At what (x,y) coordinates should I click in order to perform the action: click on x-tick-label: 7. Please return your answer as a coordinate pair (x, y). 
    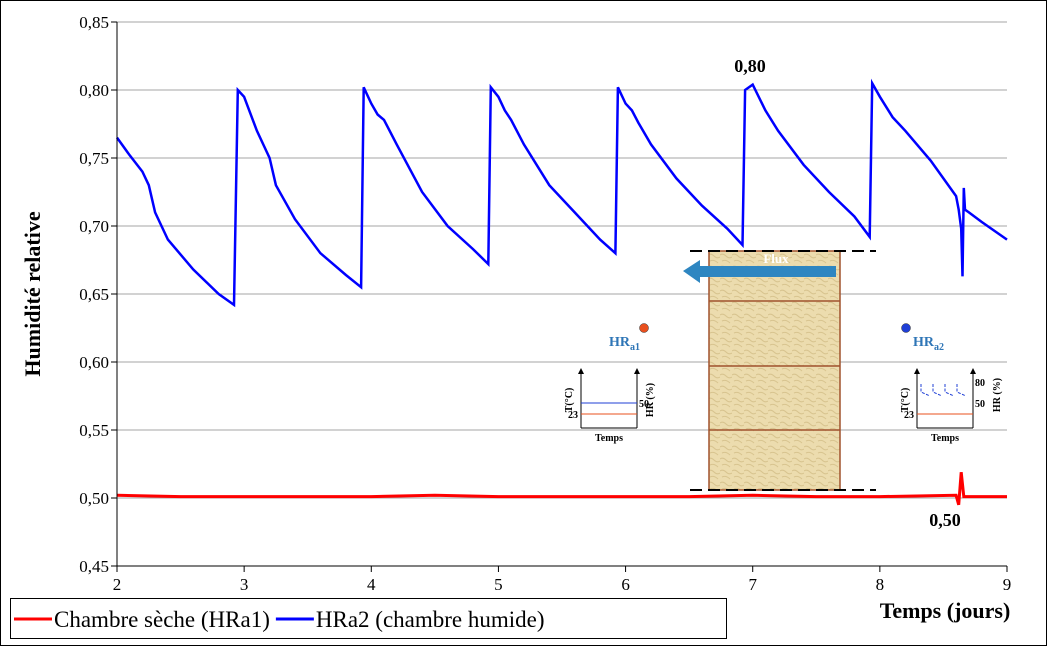
    Looking at the image, I should click on (752, 584).